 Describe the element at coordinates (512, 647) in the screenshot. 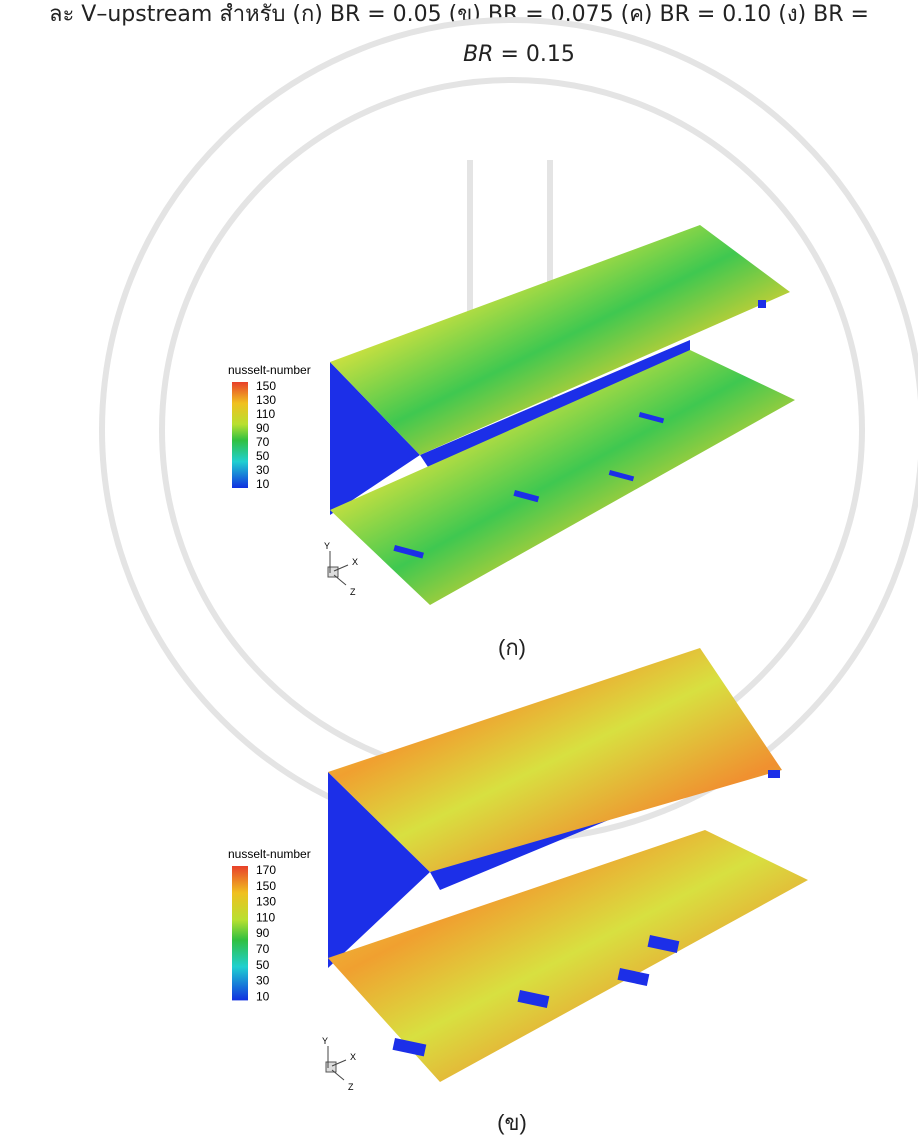

I see `figure-caption: (ก)` at that location.